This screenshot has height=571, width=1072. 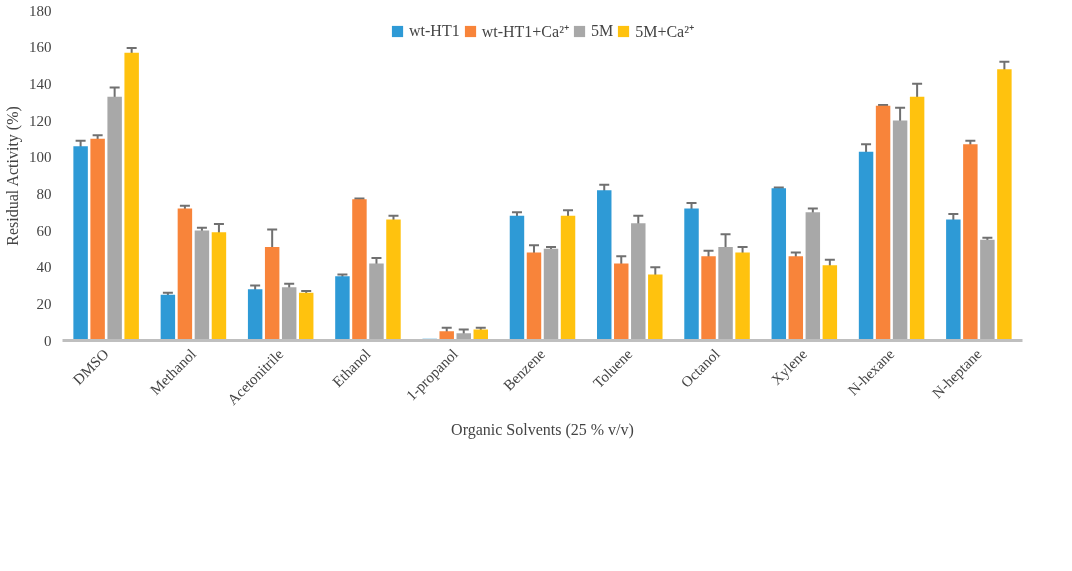 What do you see at coordinates (434, 31) in the screenshot?
I see `legend-label: wt-HT1` at bounding box center [434, 31].